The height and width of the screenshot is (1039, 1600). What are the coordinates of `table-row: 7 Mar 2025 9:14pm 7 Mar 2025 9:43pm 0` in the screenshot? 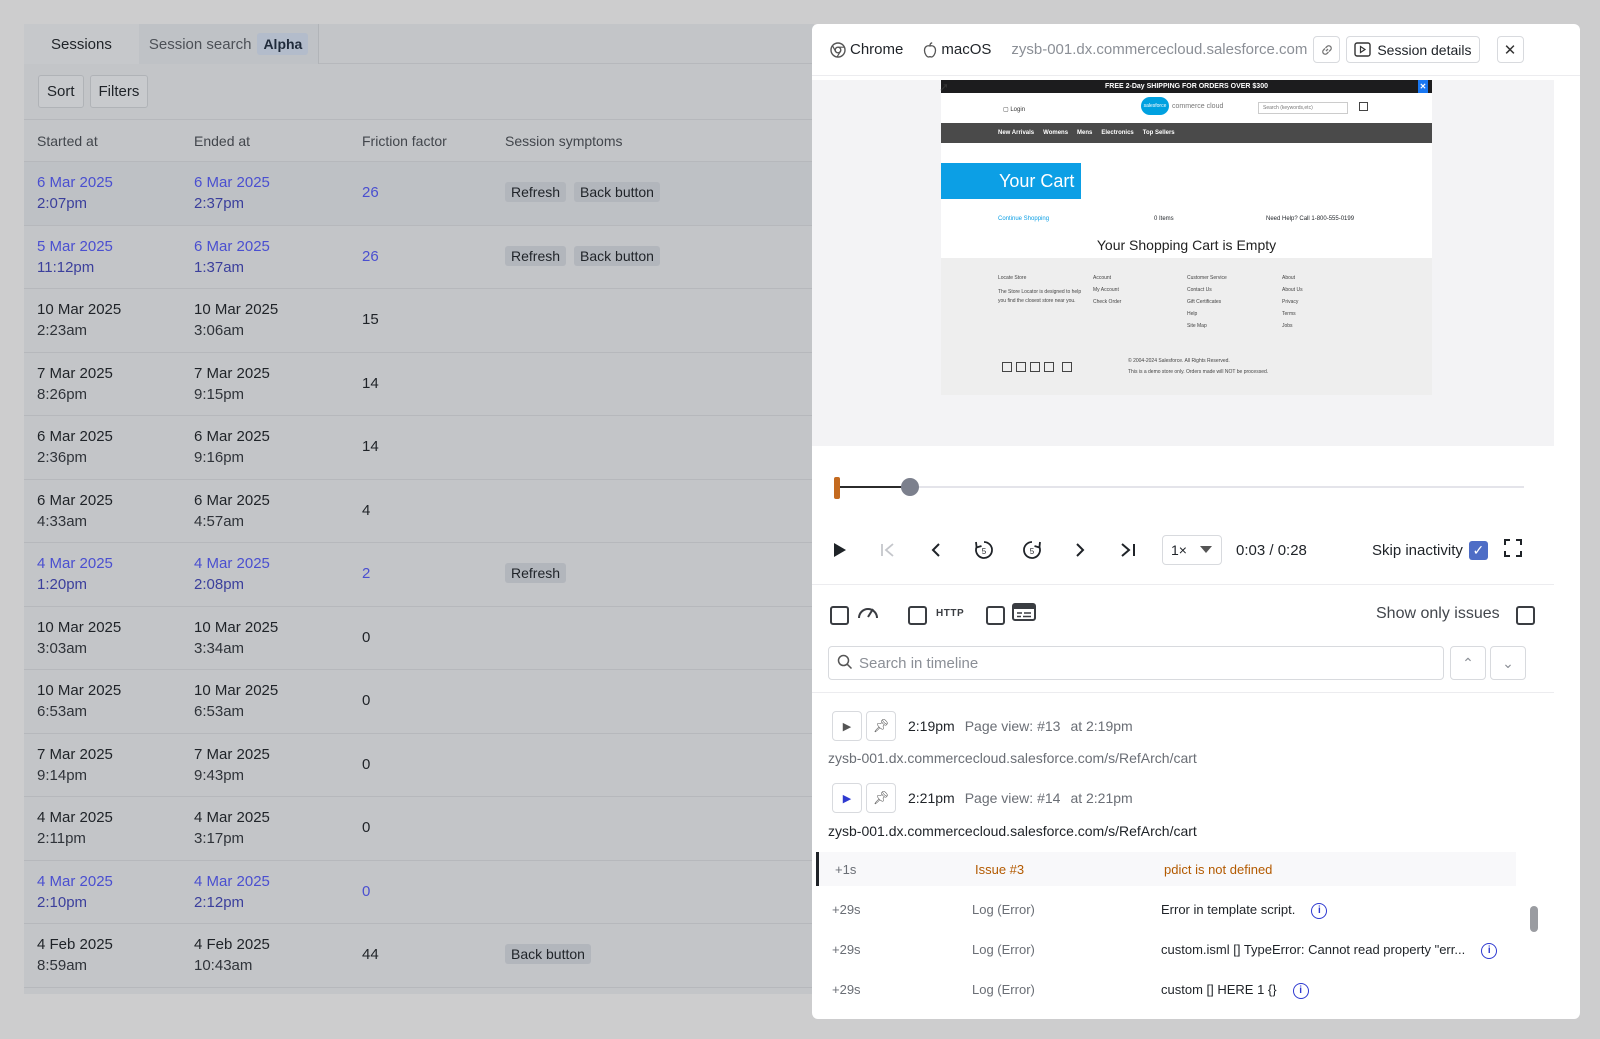 It's located at (419, 765).